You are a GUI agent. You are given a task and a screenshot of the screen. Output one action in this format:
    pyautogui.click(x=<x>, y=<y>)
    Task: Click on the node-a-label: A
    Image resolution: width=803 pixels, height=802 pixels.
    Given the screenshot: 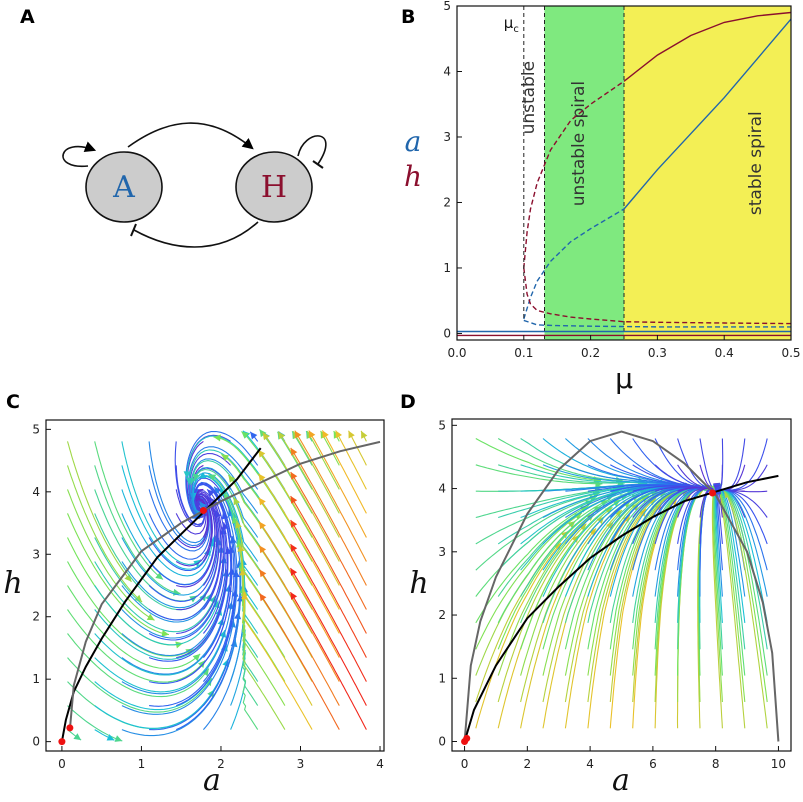 What is the action you would take?
    pyautogui.click(x=123, y=187)
    